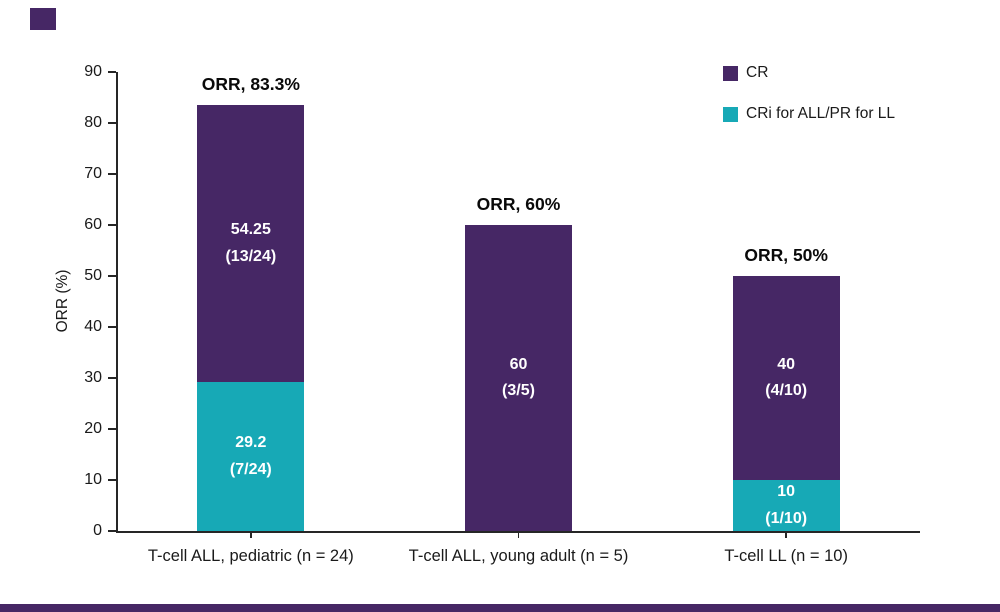 This screenshot has height=612, width=1000. Describe the element at coordinates (117, 302) in the screenshot. I see `y-axis-line` at that location.